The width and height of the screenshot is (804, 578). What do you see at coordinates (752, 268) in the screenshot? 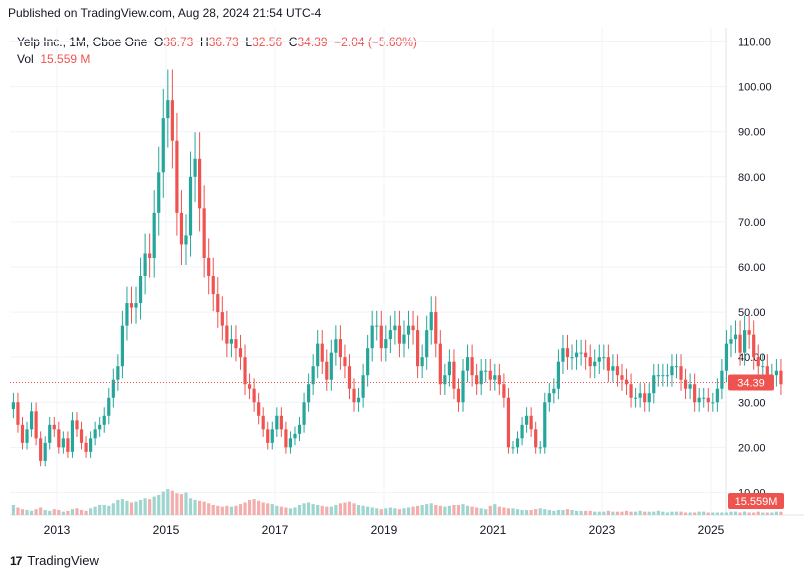
I see `y-tick-label: 60.00` at bounding box center [752, 268].